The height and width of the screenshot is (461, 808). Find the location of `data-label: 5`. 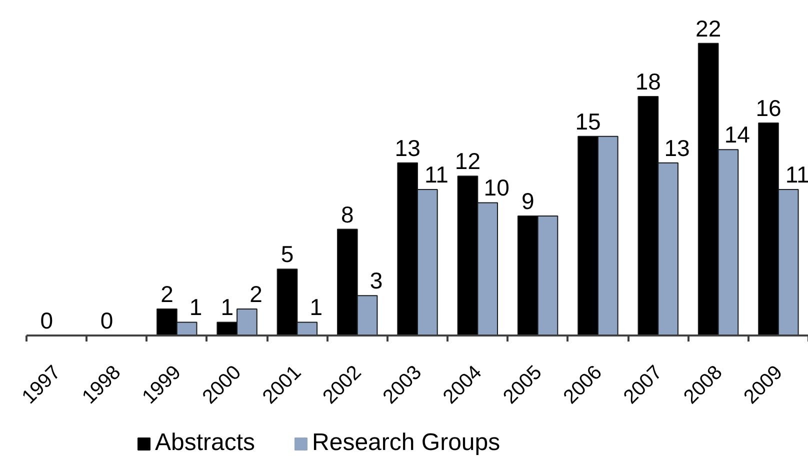

data-label: 5 is located at coordinates (287, 254).